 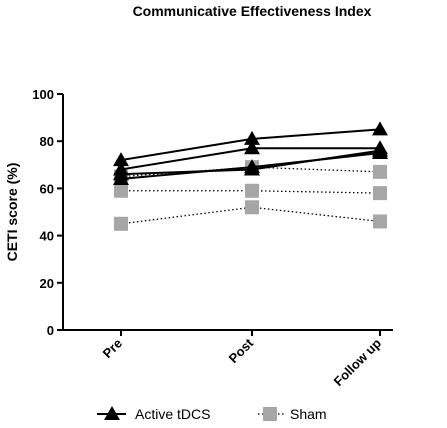 What do you see at coordinates (12, 212) in the screenshot?
I see `y-axis-label: CETI score (%)` at bounding box center [12, 212].